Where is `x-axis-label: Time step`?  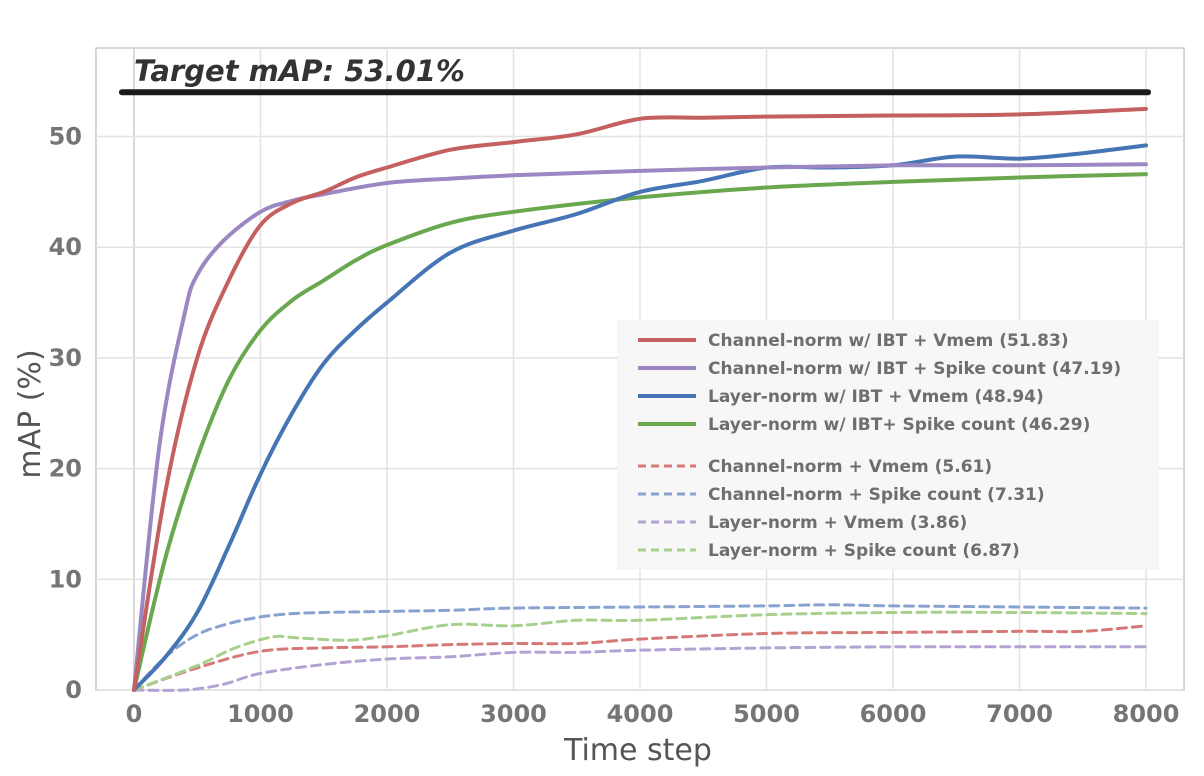 x-axis-label: Time step is located at coordinates (637, 750).